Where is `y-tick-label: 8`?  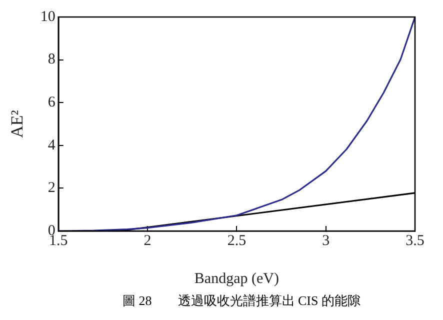
y-tick-label: 8 is located at coordinates (52, 60).